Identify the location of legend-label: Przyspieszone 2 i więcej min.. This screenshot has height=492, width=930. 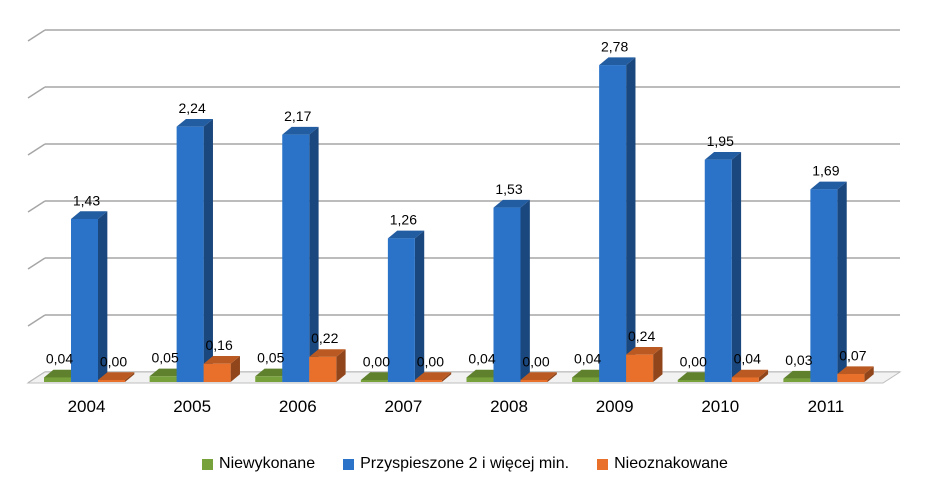
(465, 463).